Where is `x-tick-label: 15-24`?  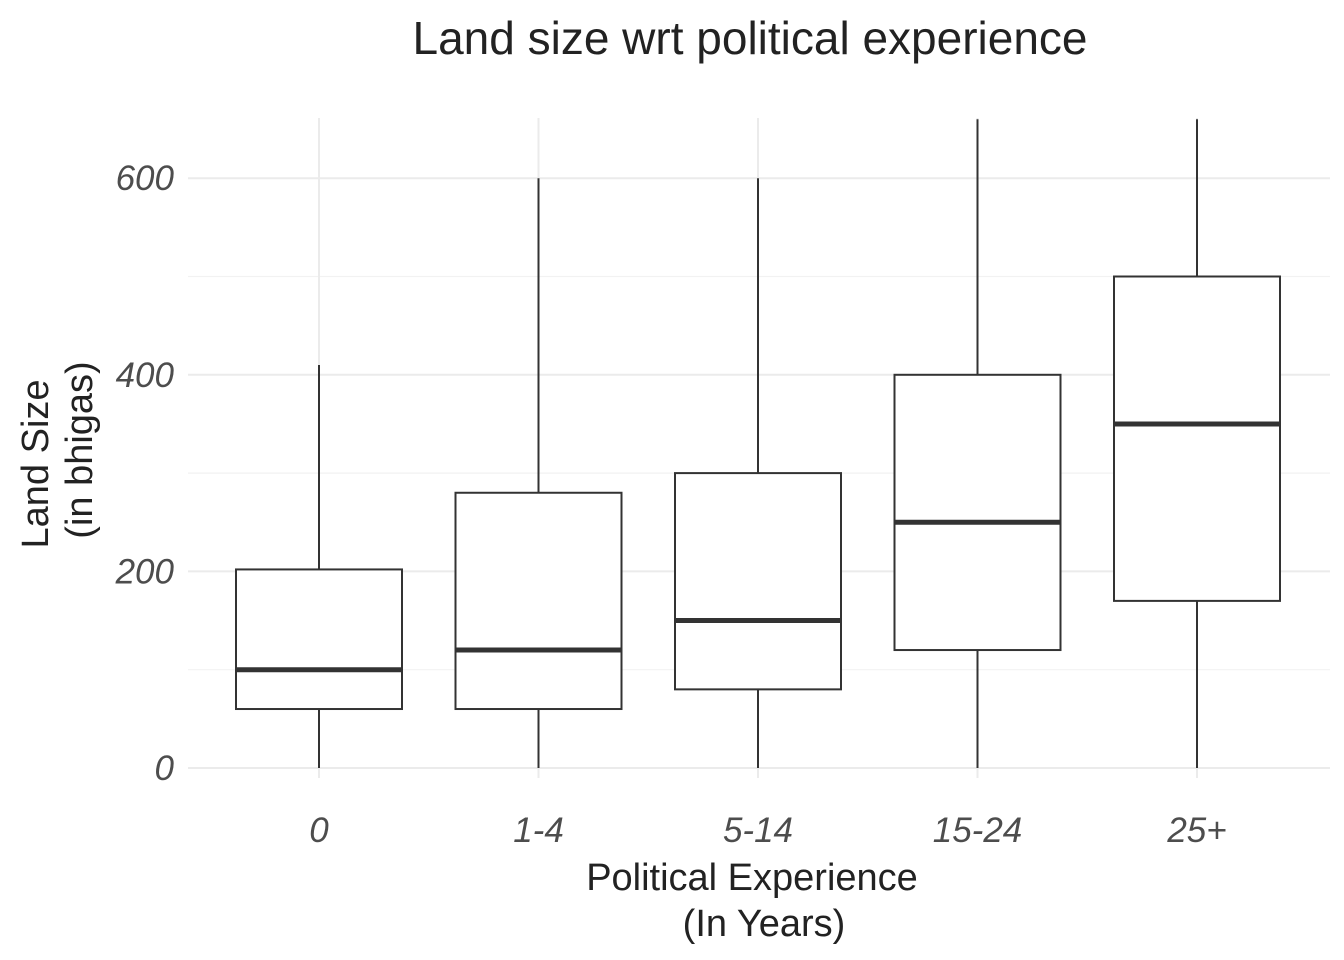 x-tick-label: 15-24 is located at coordinates (978, 830).